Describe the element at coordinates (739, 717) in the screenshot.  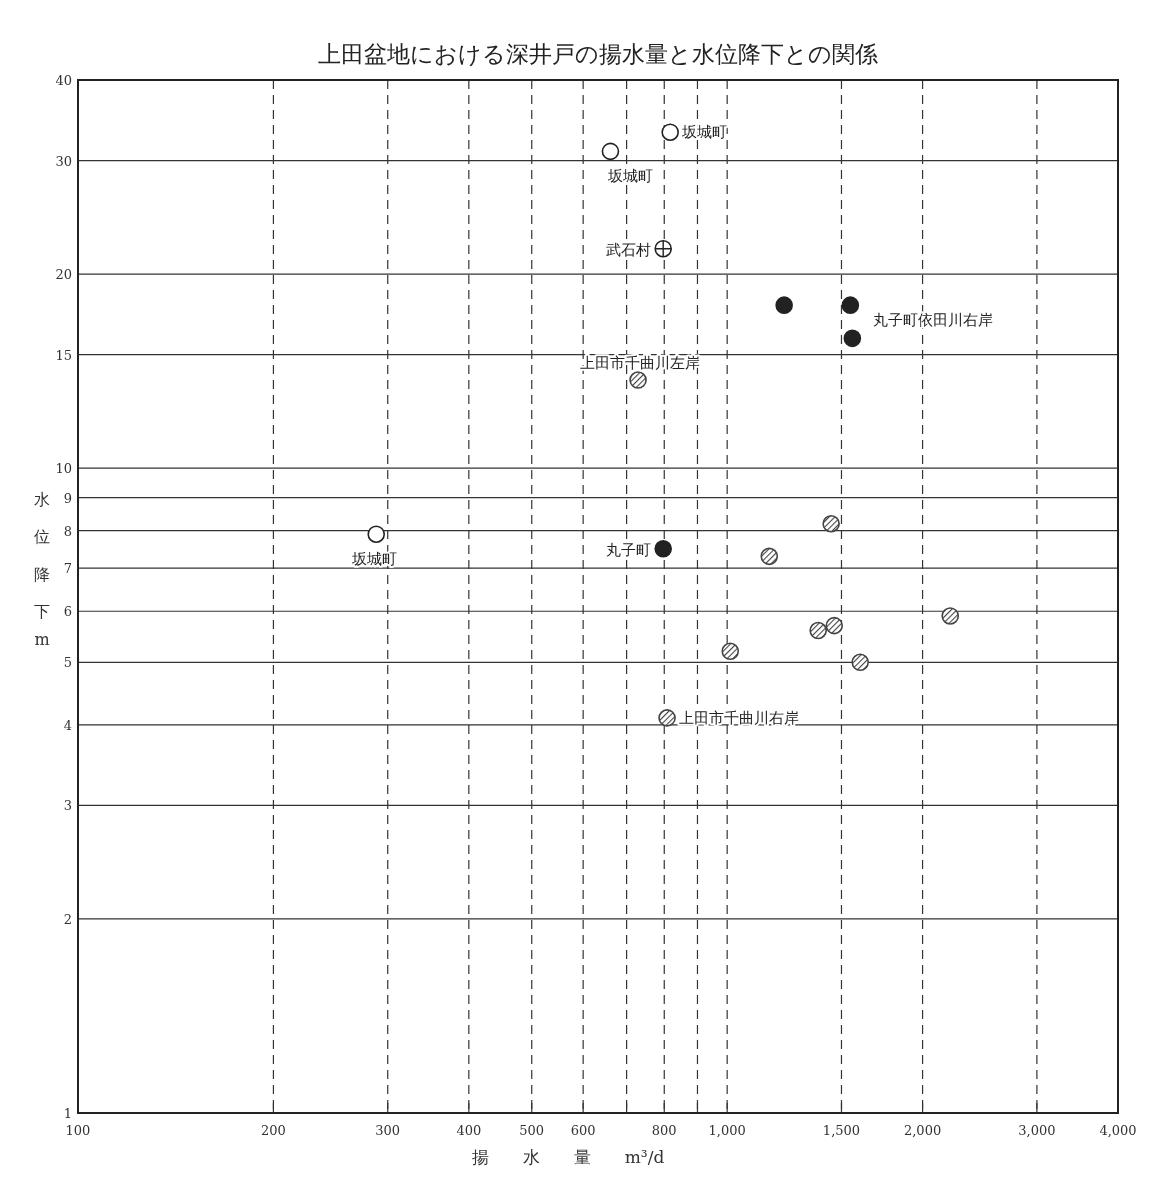
I see `annotation: 上田市千曲川右岸` at that location.